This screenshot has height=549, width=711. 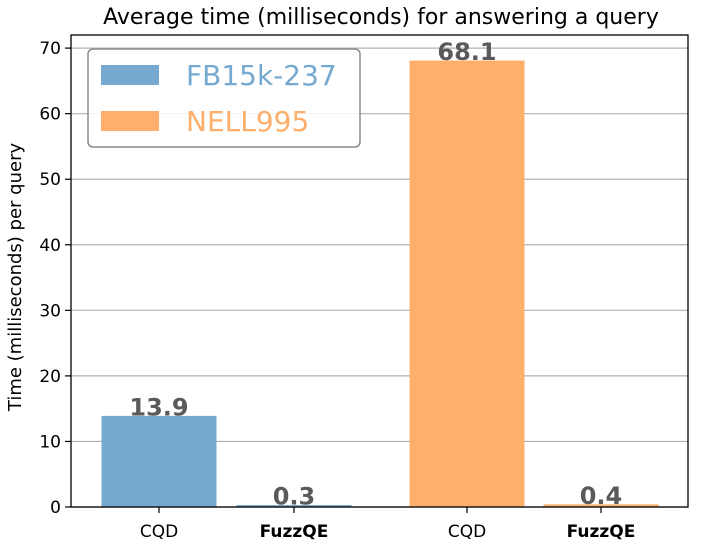 I want to click on y-tick-label-40: 40, so click(x=50, y=246).